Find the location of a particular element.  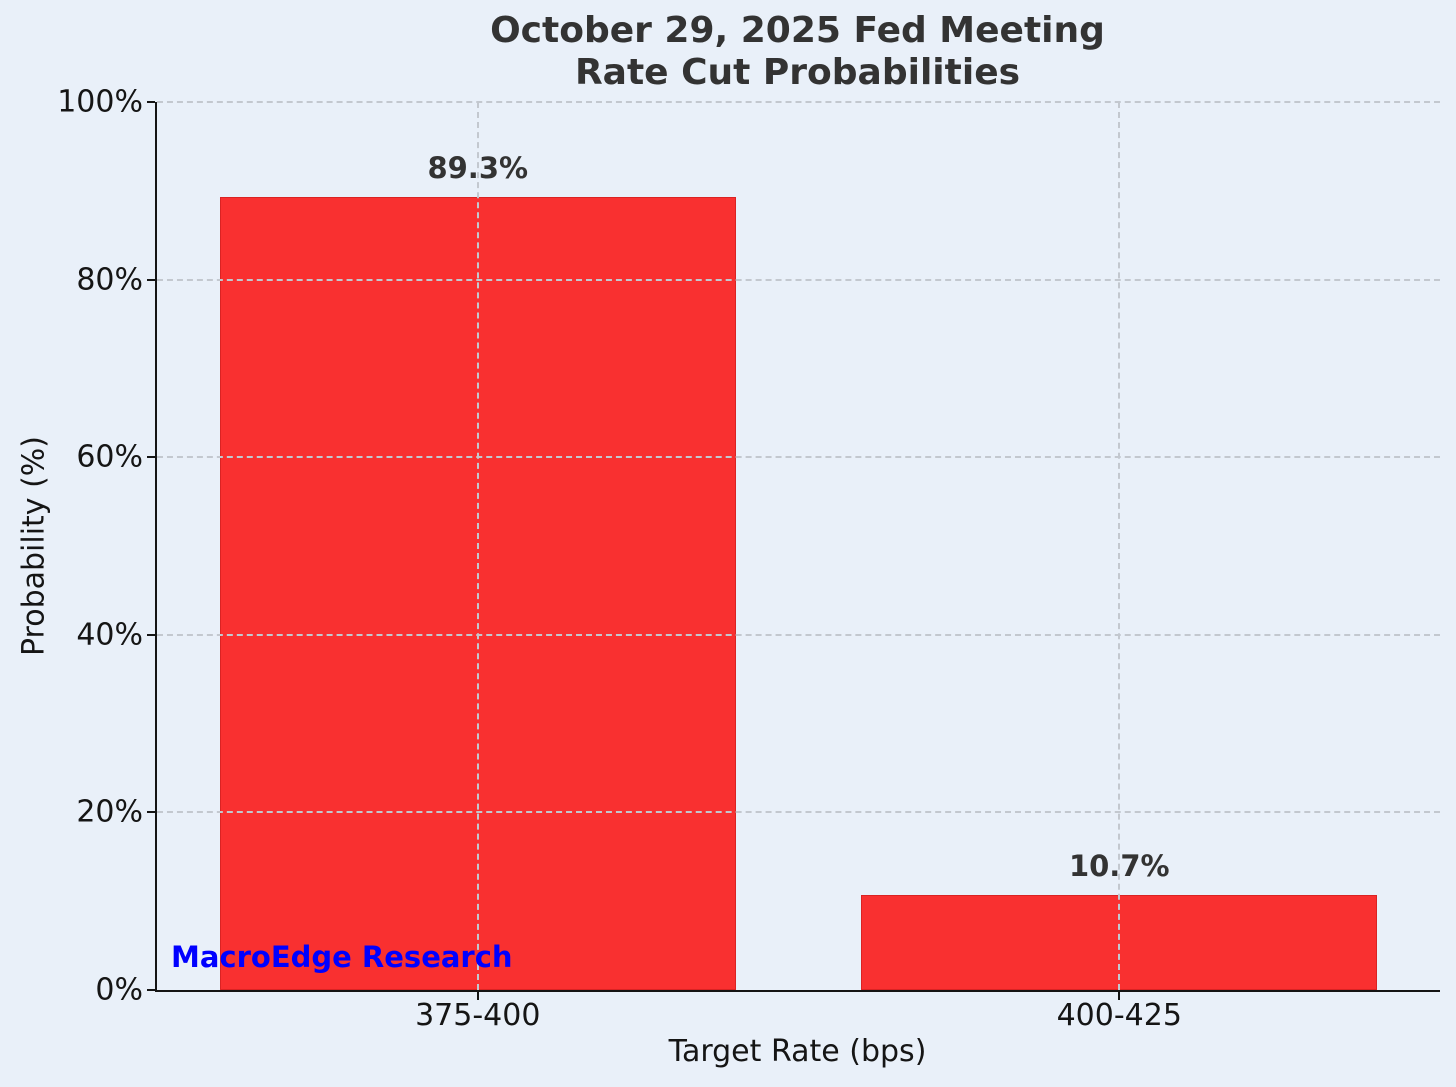

x-tick-label-400-425: 400-425 is located at coordinates (1119, 1015).